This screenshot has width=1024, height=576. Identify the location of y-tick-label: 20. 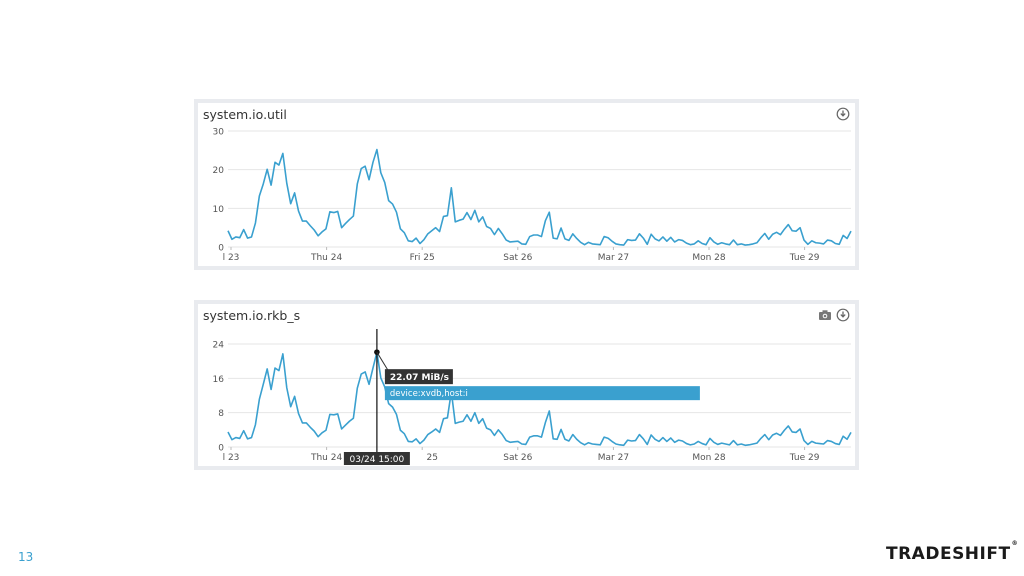
(219, 171).